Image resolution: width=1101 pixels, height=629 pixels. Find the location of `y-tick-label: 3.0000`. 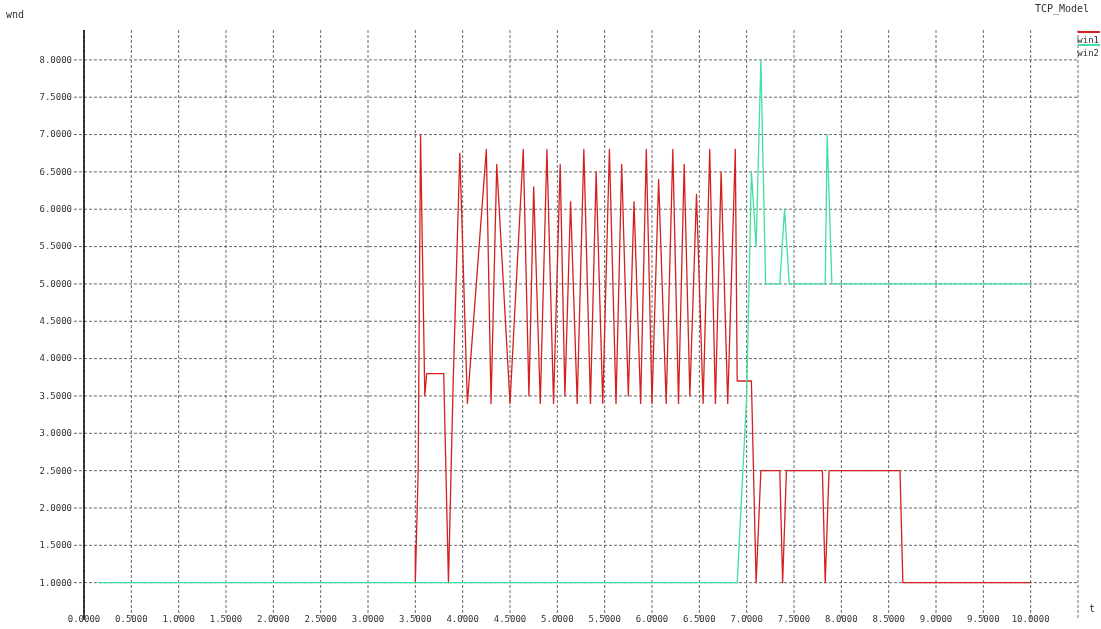

y-tick-label: 3.0000 is located at coordinates (55, 433).